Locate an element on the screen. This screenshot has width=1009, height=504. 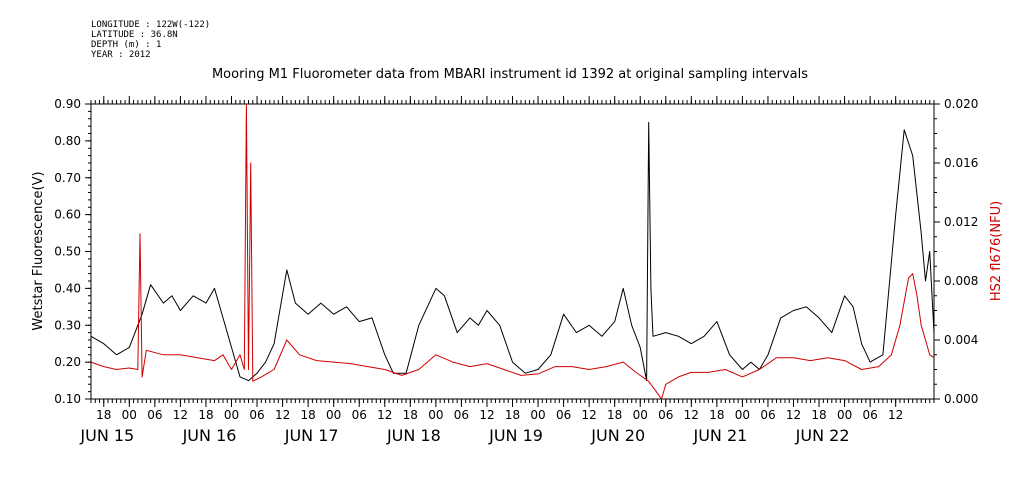
y-left-tick-label: 0.70 is located at coordinates (67, 178).